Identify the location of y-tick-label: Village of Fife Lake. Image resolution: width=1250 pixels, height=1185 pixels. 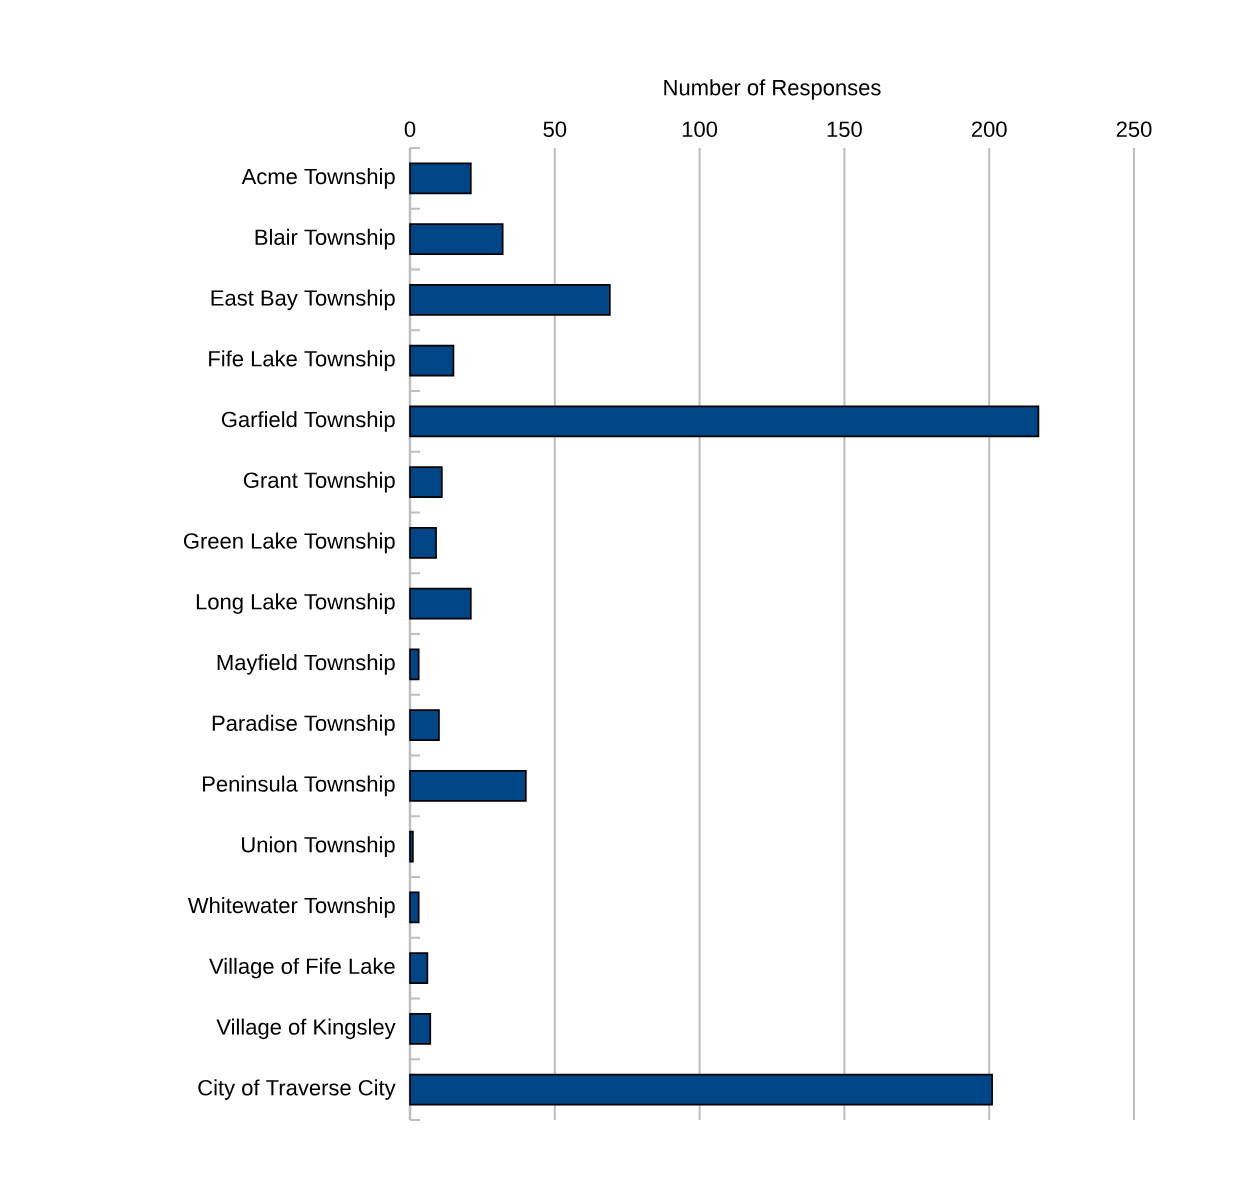
(302, 968).